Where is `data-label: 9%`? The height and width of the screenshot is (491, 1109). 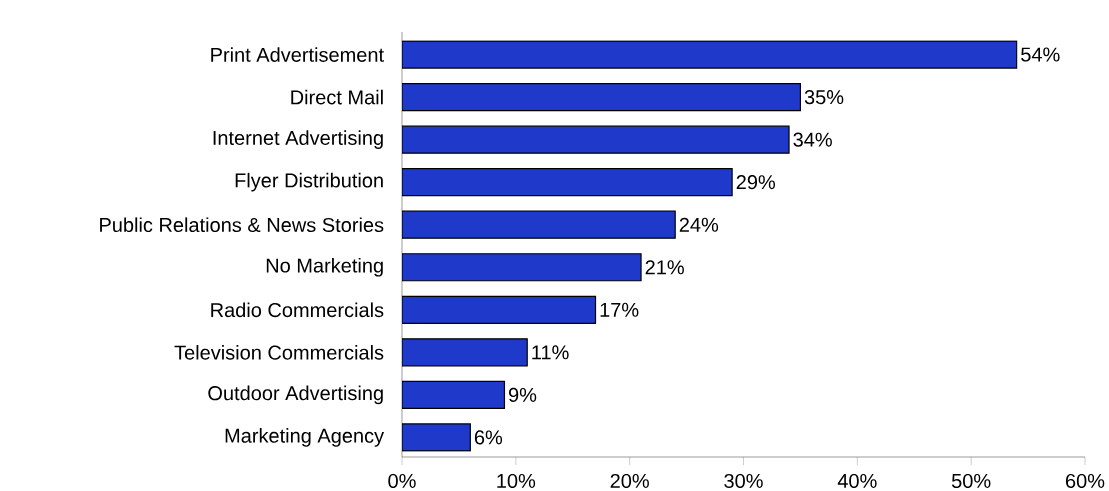
data-label: 9% is located at coordinates (522, 394).